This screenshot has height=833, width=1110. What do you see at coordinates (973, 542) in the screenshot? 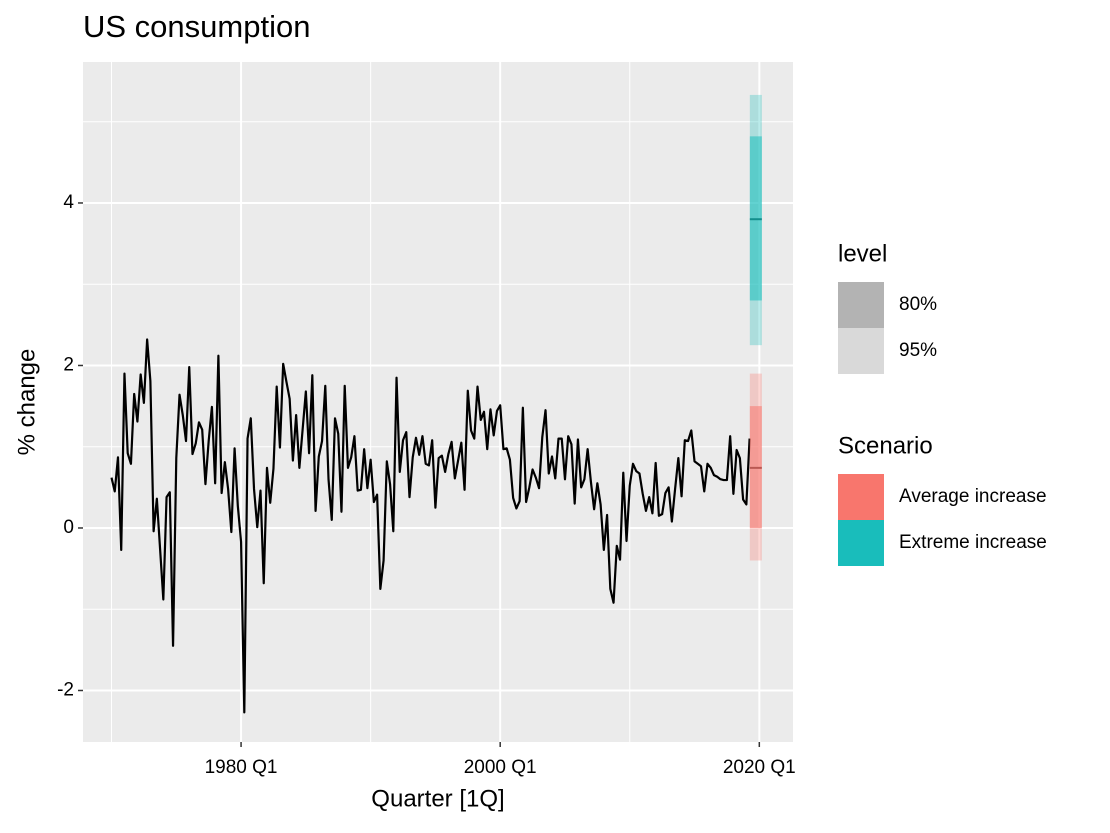
I see `legend-label: Extreme increase` at bounding box center [973, 542].